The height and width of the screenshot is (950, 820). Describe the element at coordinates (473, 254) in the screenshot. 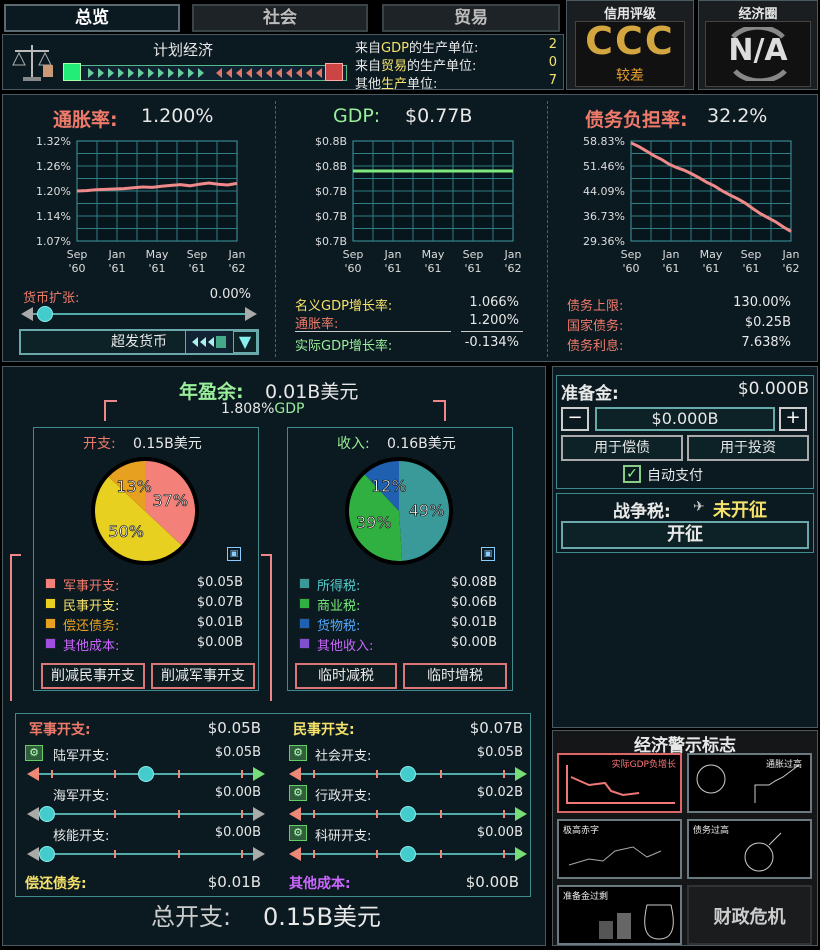

I see `gdp-x-tick: Sep` at that location.